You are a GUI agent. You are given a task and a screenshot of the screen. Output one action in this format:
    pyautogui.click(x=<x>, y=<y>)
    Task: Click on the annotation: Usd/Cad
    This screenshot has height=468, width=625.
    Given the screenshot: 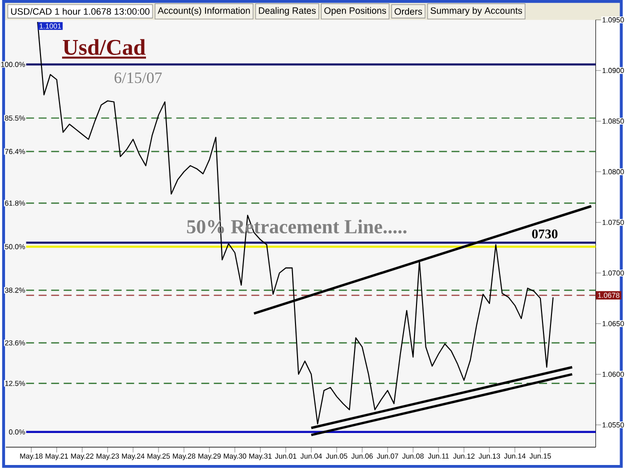 What is the action you would take?
    pyautogui.click(x=104, y=47)
    